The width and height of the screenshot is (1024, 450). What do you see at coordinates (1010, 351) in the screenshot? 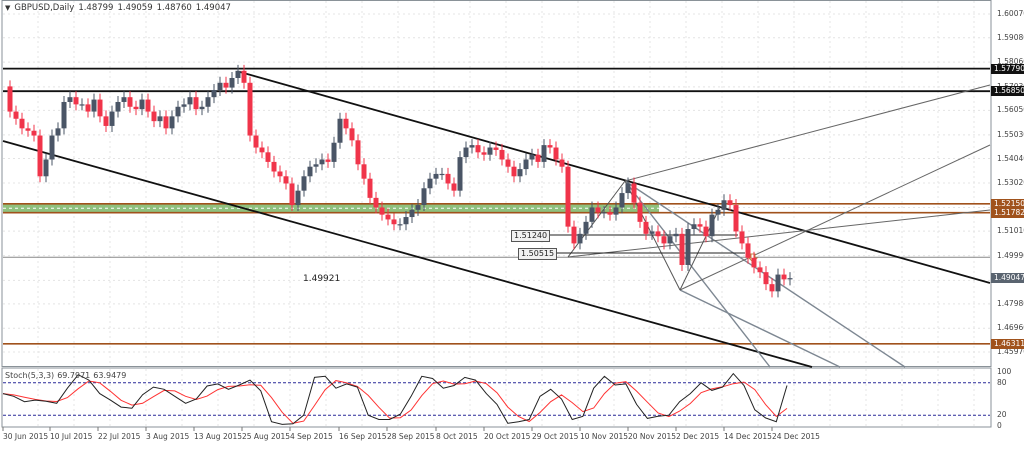
I see `price-tick: 1.45970` at bounding box center [1010, 351].